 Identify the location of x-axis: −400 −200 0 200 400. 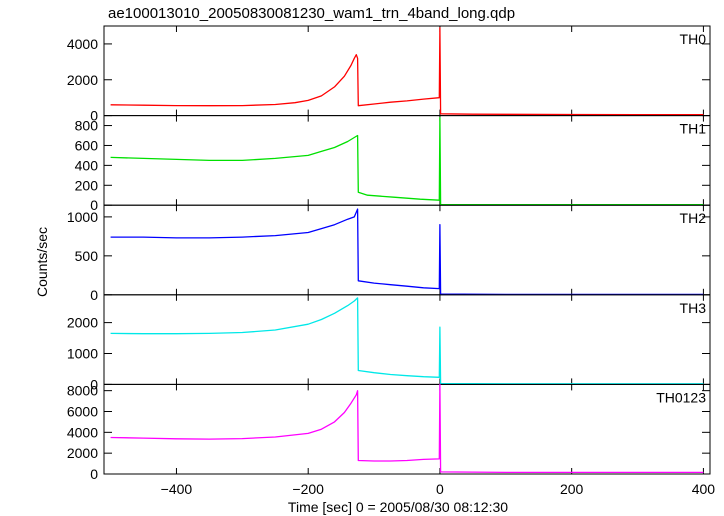
(438, 489).